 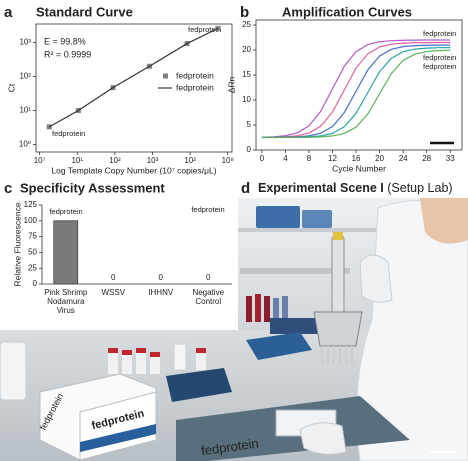 What do you see at coordinates (244, 12) in the screenshot?
I see `panel-label: b` at bounding box center [244, 12].